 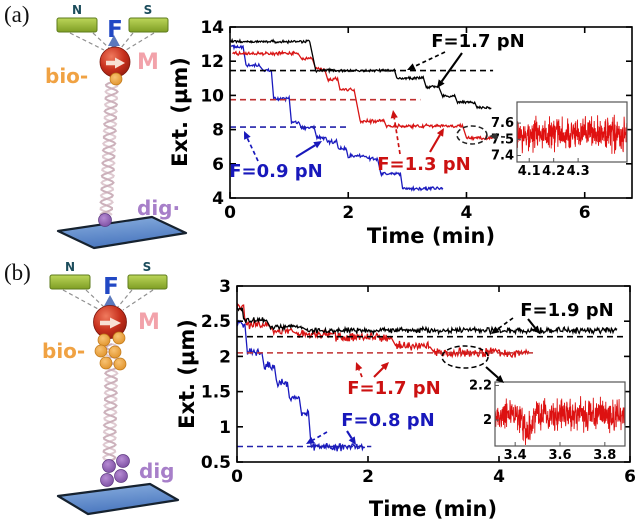 I want to click on trace-f-0.9-pn, so click(x=337, y=118).